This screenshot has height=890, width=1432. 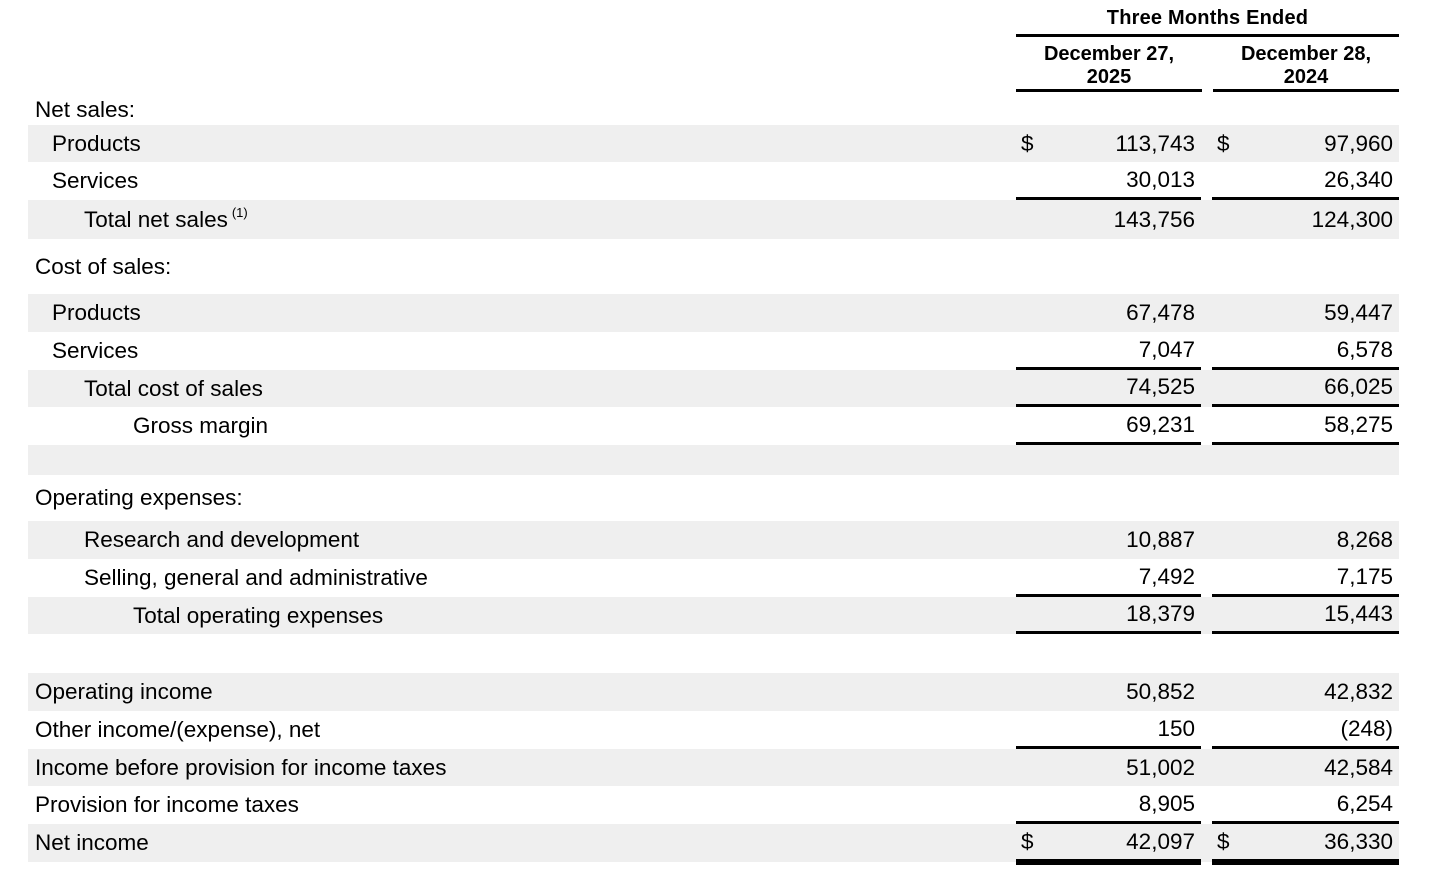 I want to click on row-label: Operating income, so click(x=124, y=691).